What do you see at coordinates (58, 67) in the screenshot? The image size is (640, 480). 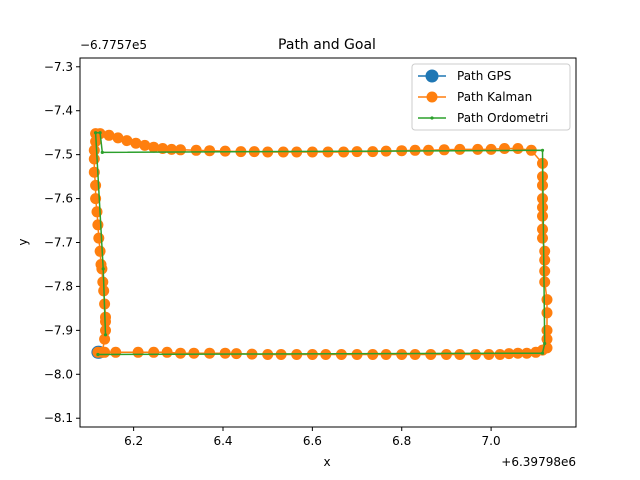 I see `y-tick-label: −7.3` at bounding box center [58, 67].